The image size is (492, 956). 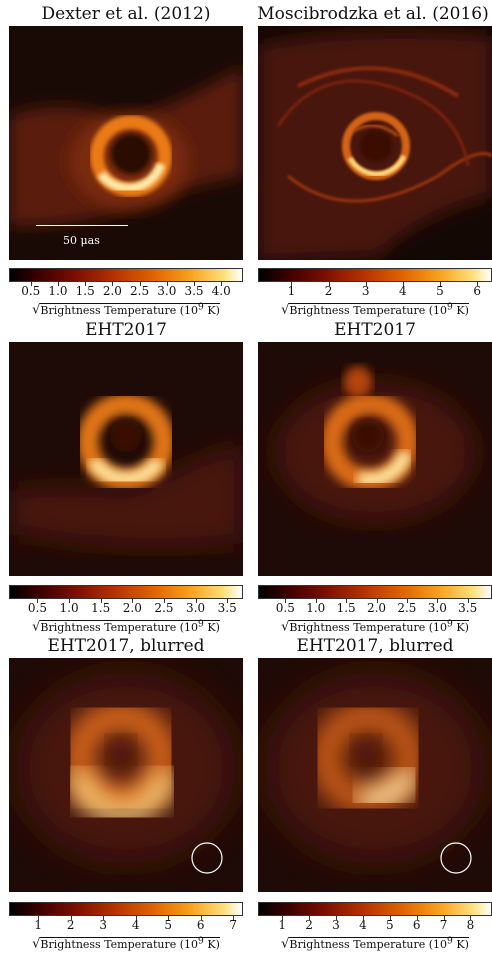 What do you see at coordinates (126, 626) in the screenshot?
I see `colorbar-label-eht2017-left: √Brightness Temperature (109 K)` at bounding box center [126, 626].